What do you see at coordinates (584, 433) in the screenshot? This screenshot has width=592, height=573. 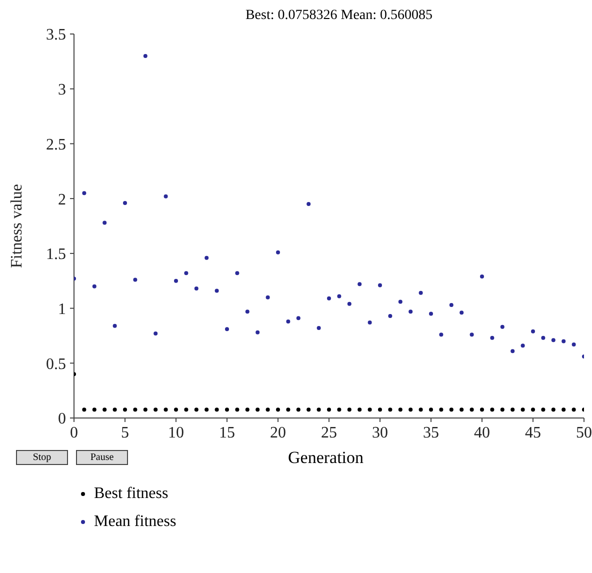 I see `x-tick-label: 50` at bounding box center [584, 433].